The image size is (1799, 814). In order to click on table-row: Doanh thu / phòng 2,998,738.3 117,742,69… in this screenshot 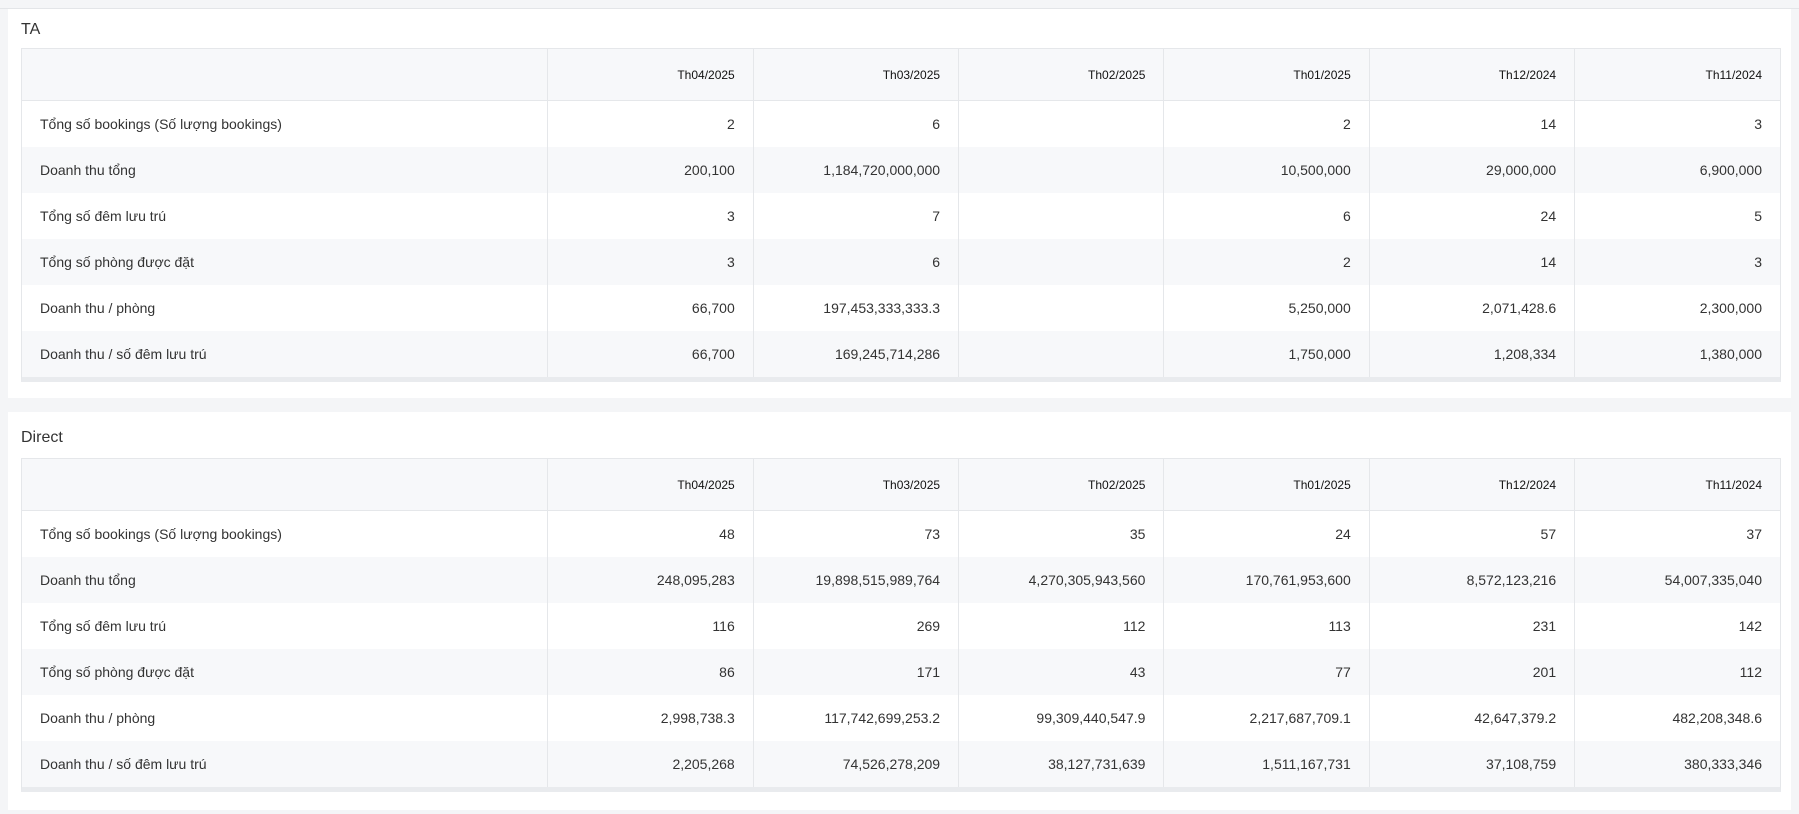, I will do `click(901, 718)`.